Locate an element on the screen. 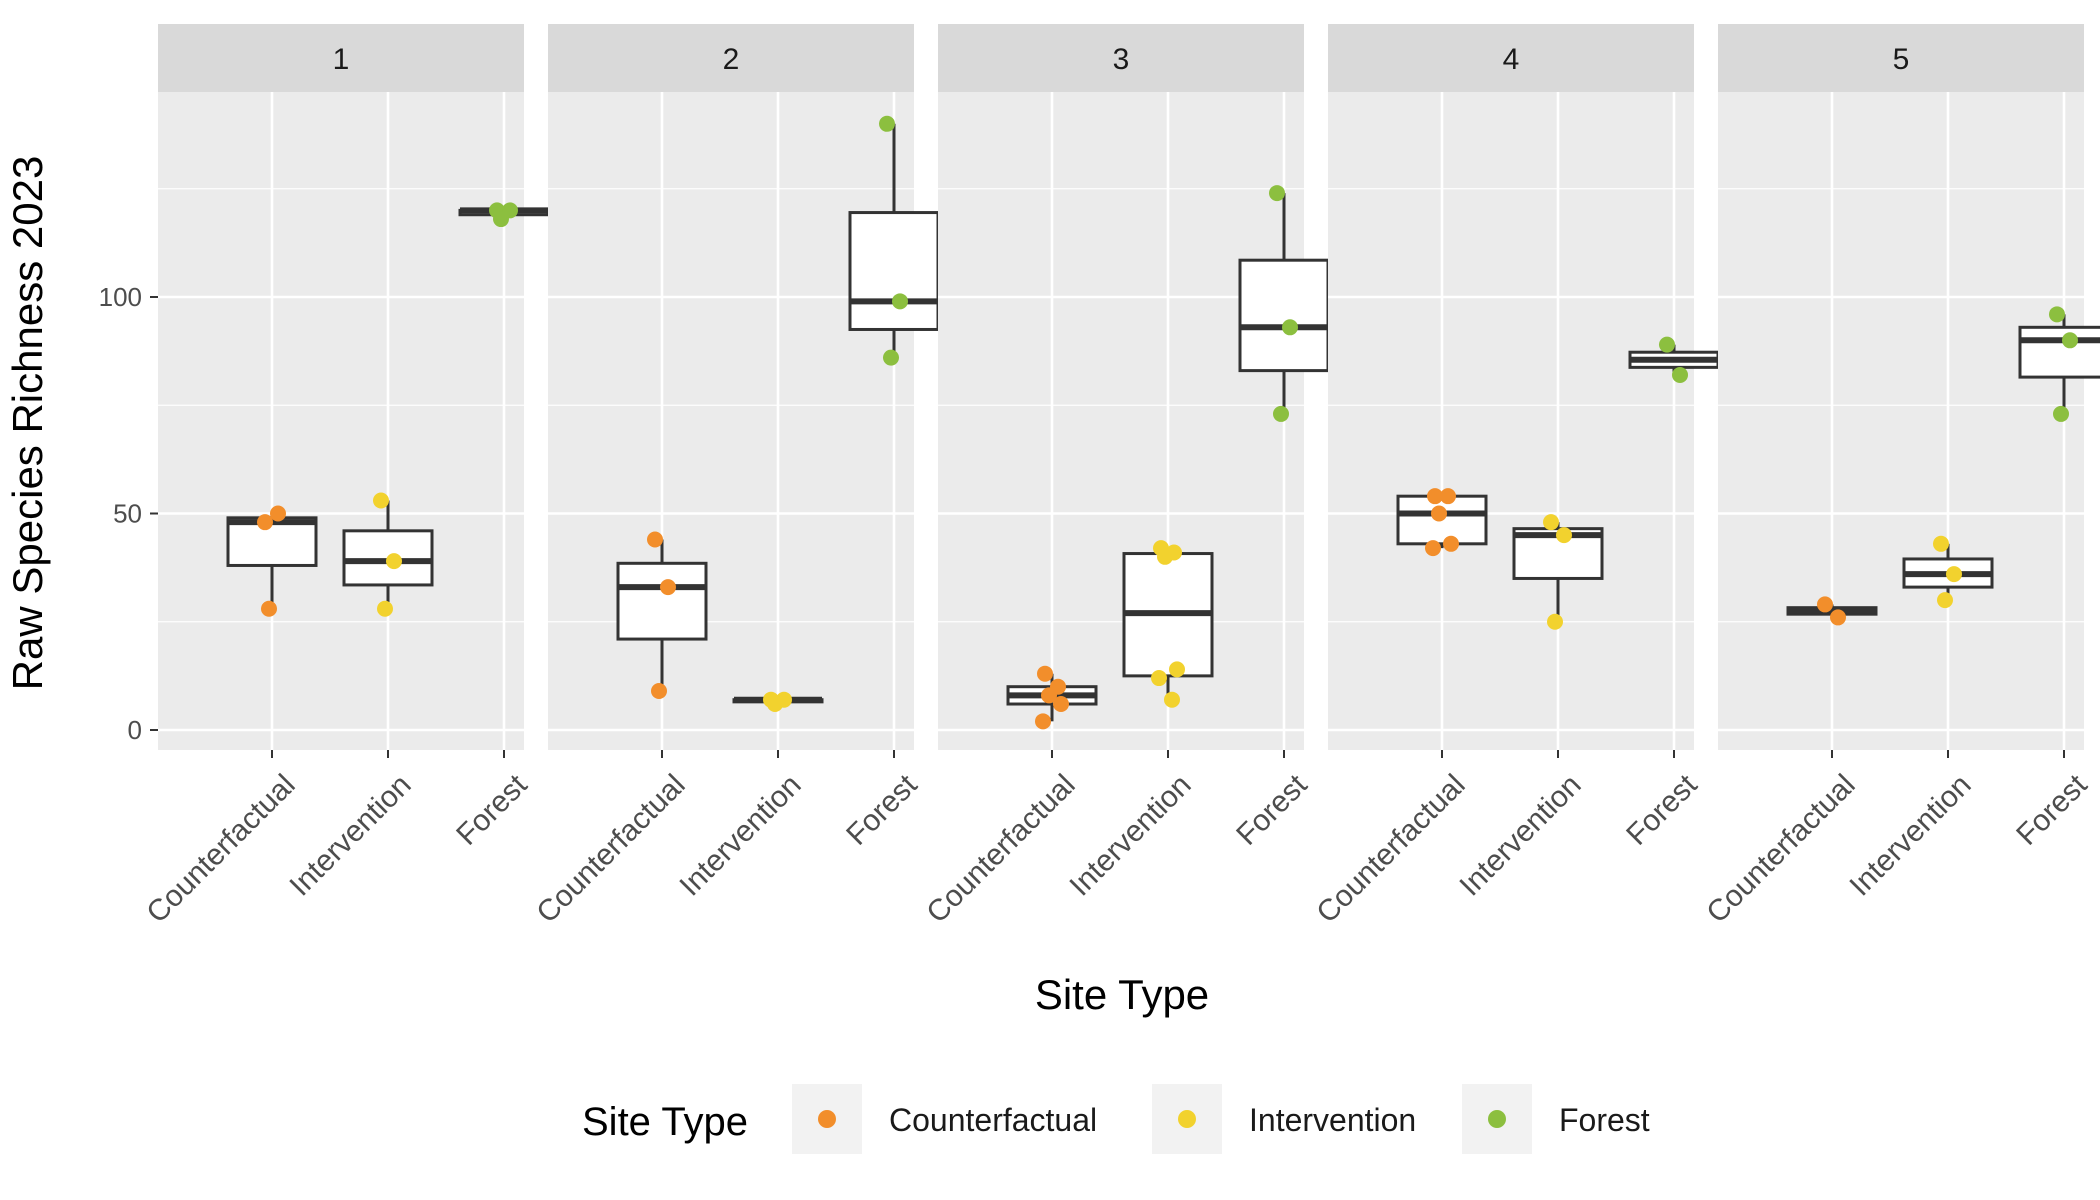 The image size is (2100, 1200). facet-panel-2: 2 is located at coordinates (744, 387).